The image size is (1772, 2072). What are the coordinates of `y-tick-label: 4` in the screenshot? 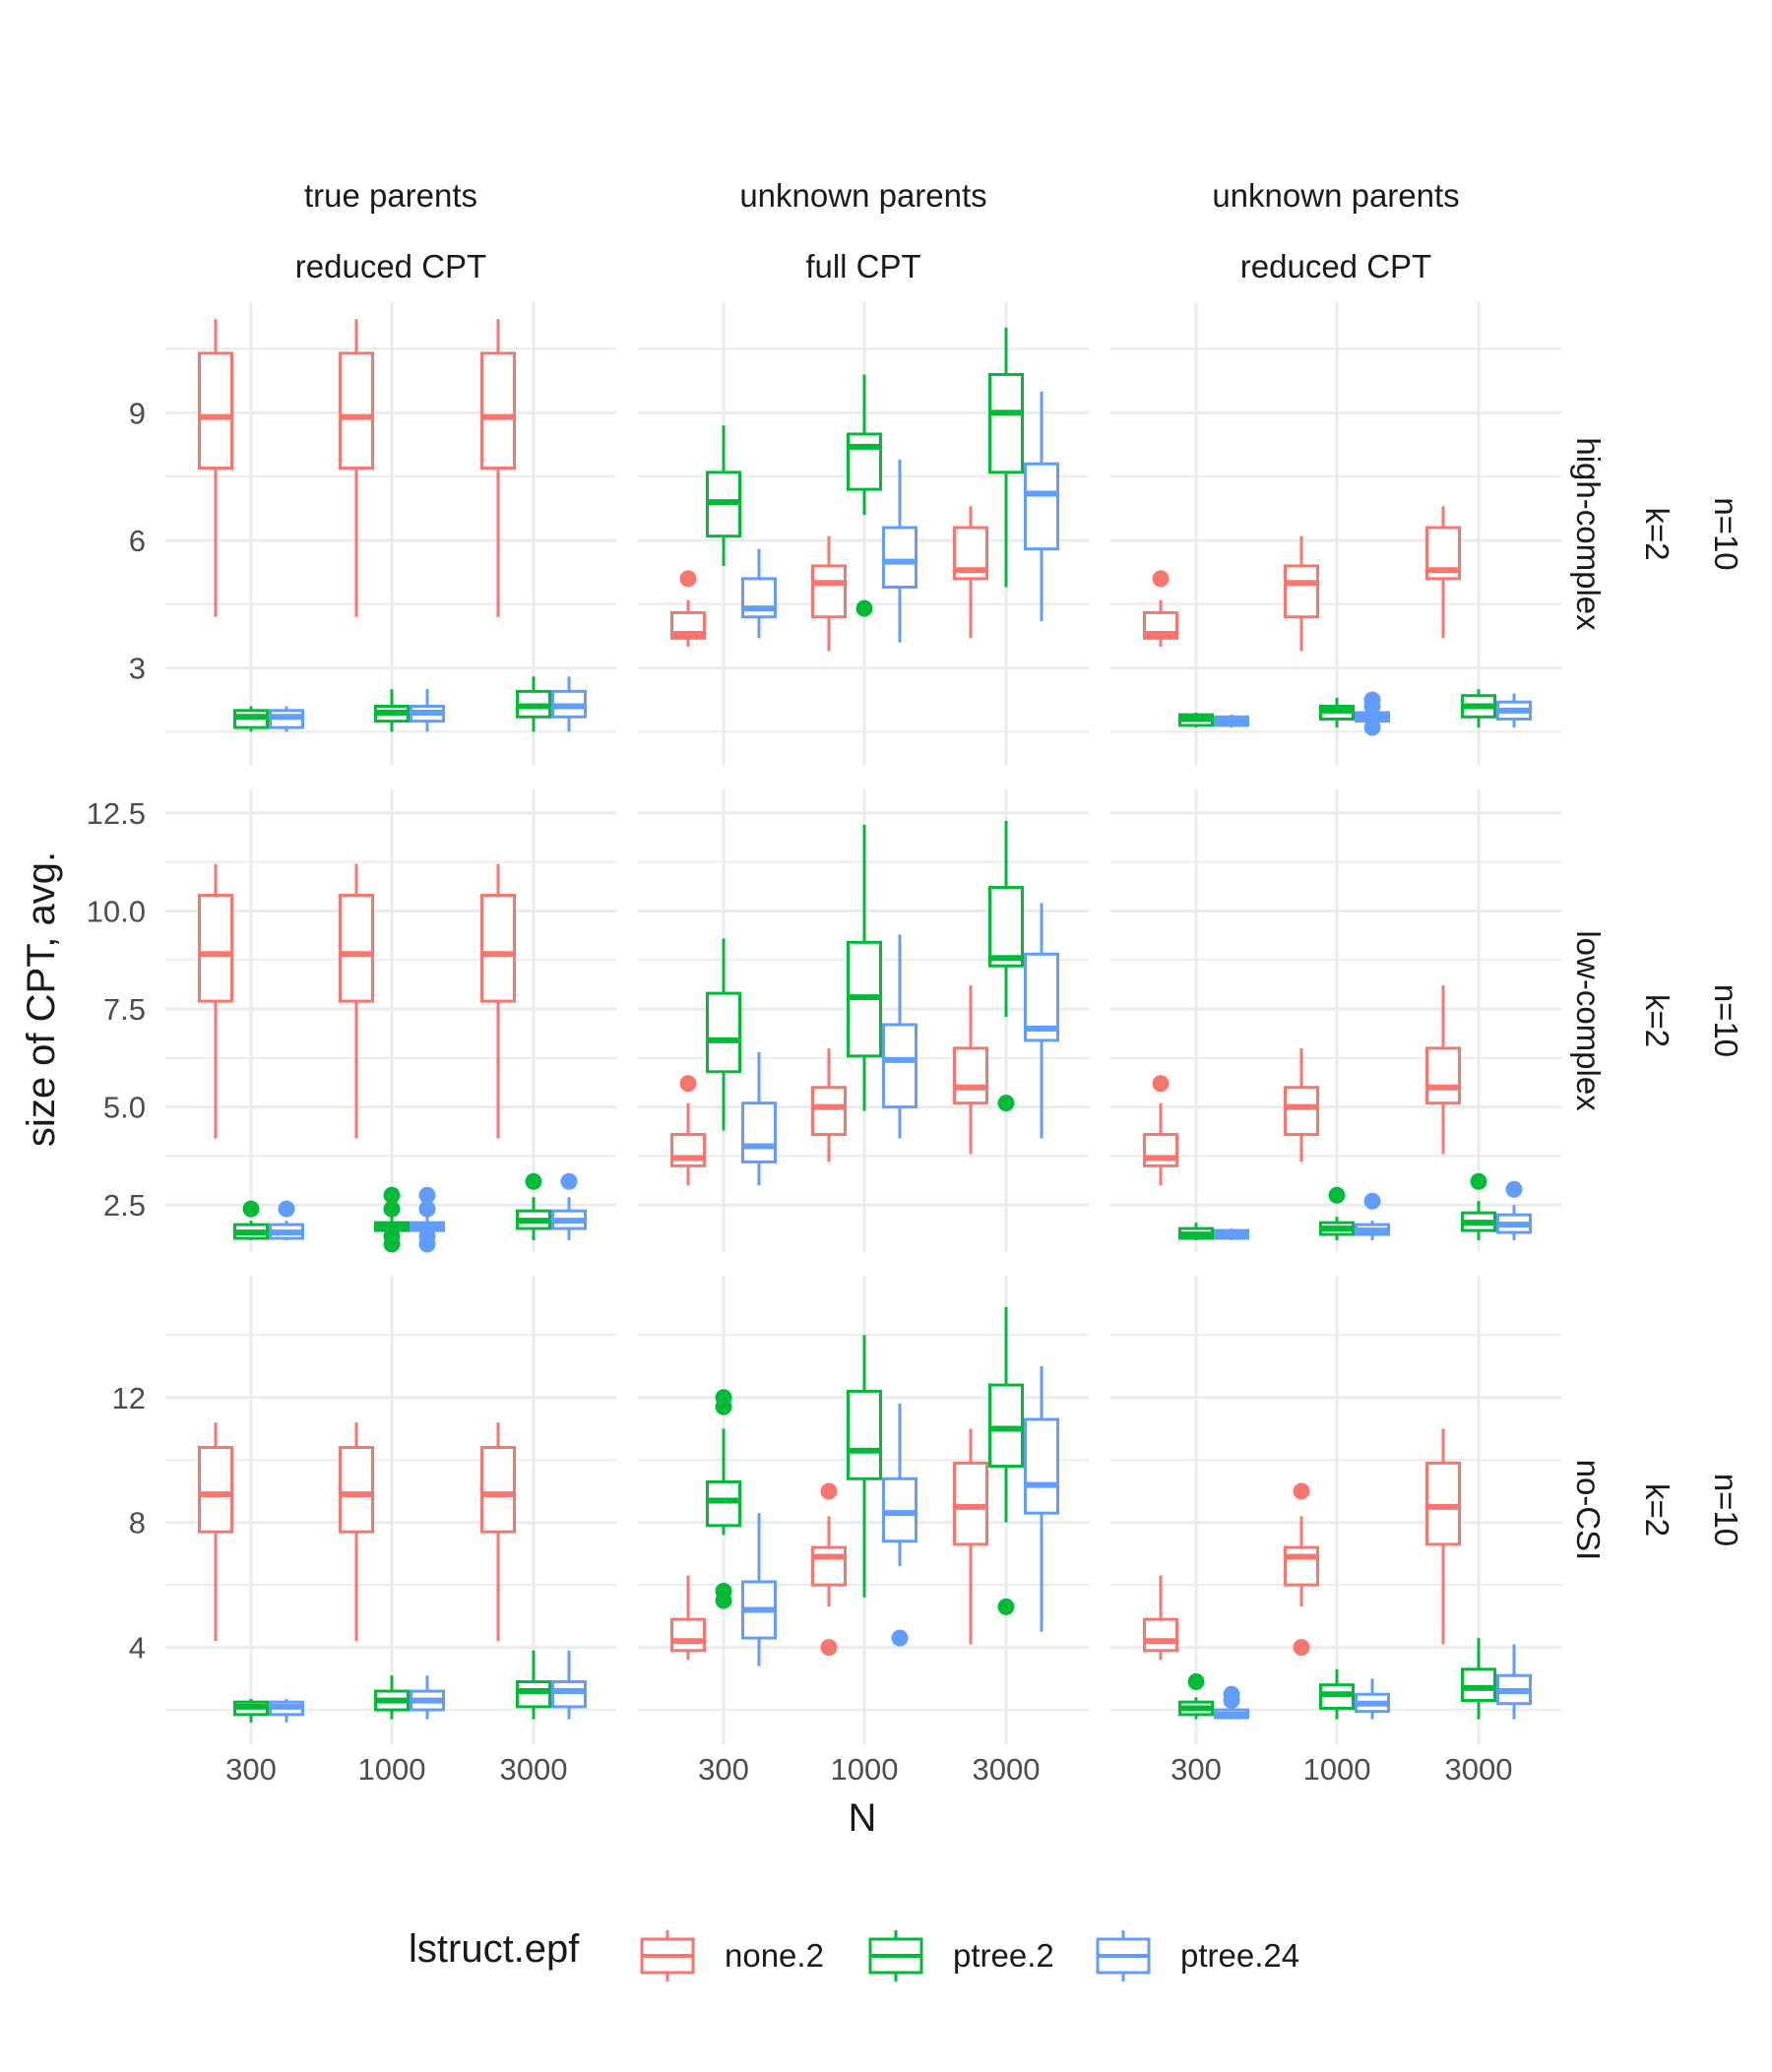 It's located at (137, 1648).